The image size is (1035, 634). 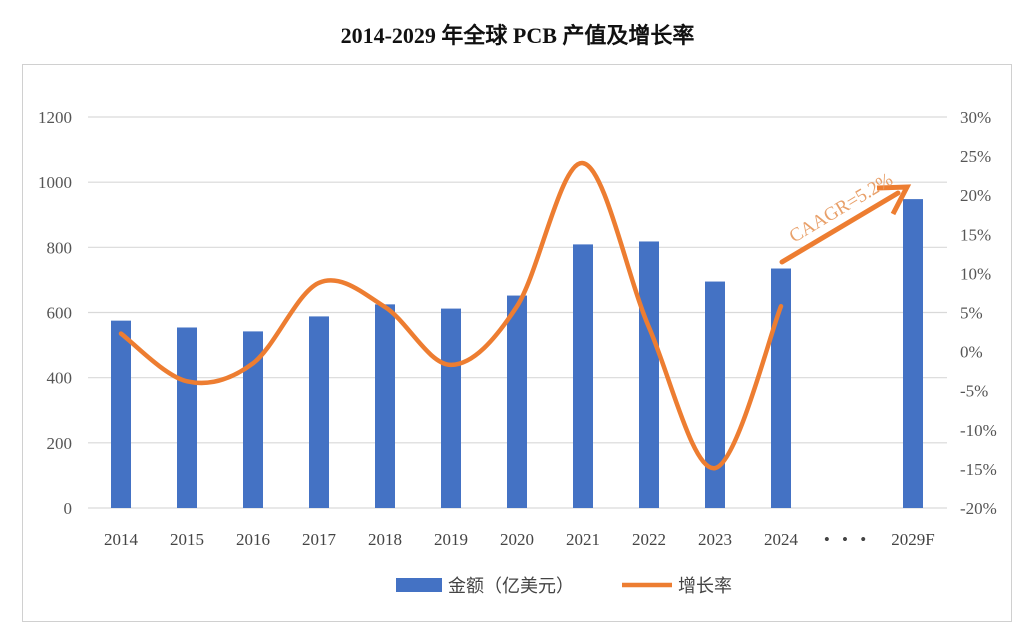 I want to click on right-tick-label: 5%, so click(x=971, y=313).